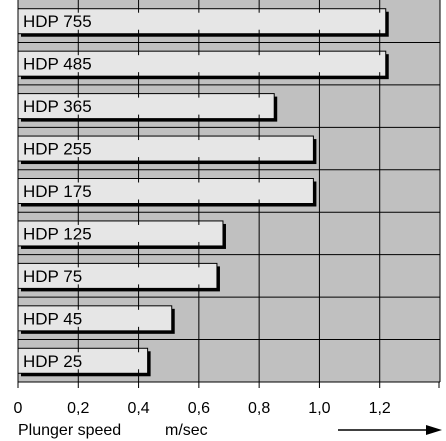 Image resolution: width=446 pixels, height=441 pixels. I want to click on bar-hdp-45: HDP 45, so click(96, 319).